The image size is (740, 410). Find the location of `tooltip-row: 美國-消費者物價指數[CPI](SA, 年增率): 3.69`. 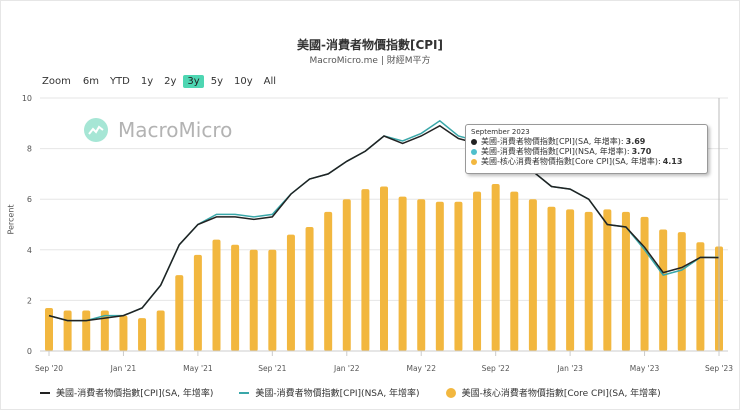

tooltip-row: 美國-消費者物價指數[CPI](SA, 年增率): 3.69 is located at coordinates (586, 142).